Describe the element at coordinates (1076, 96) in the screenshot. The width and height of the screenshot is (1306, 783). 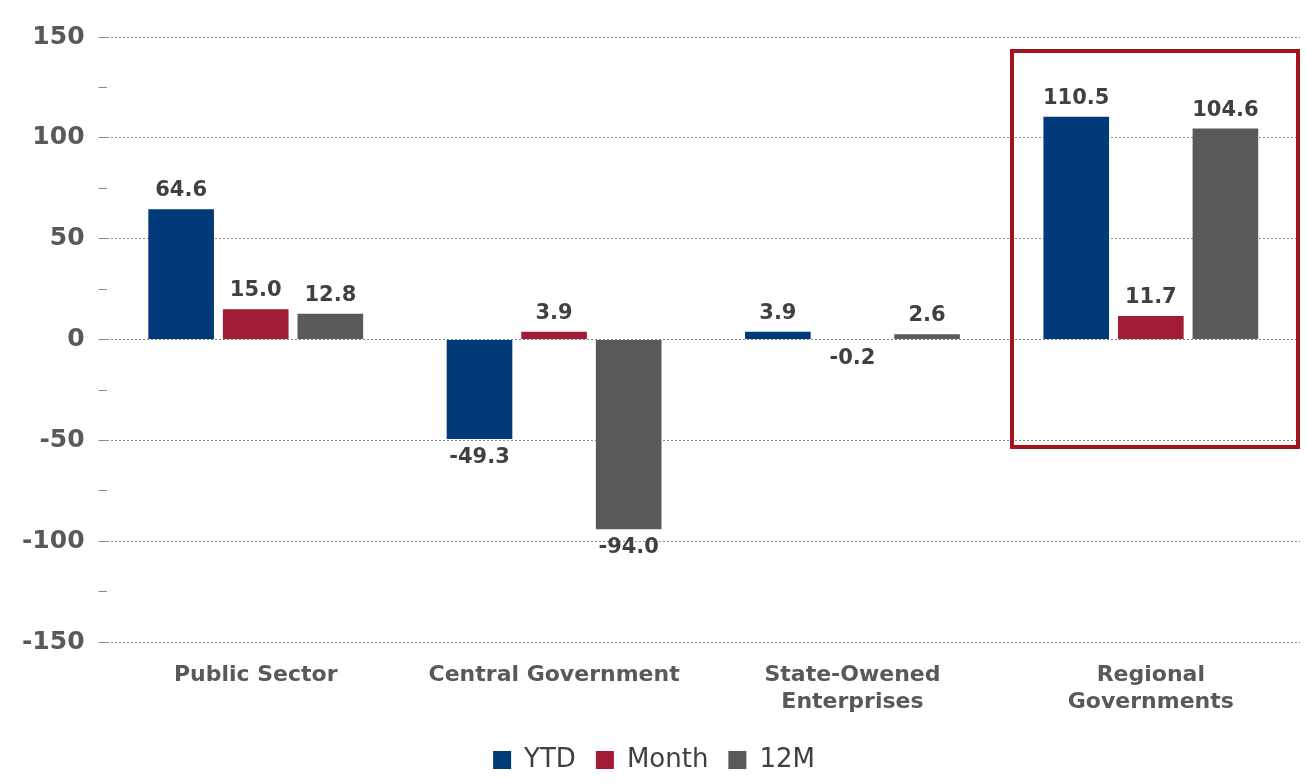
I see `data-label: 110.5` at that location.